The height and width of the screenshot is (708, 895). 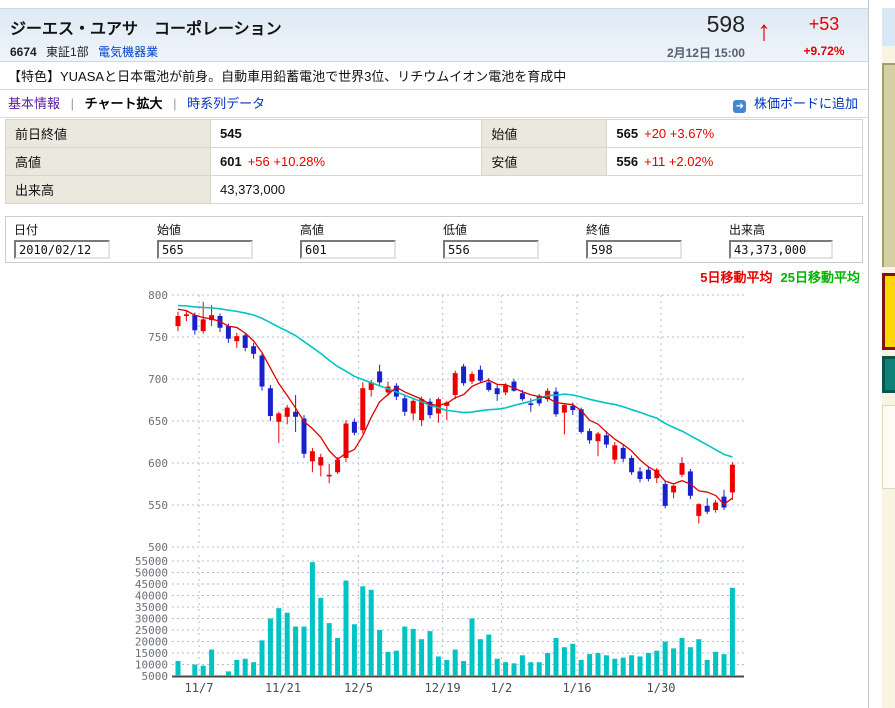 What do you see at coordinates (158, 505) in the screenshot?
I see `svg-text: 550` at bounding box center [158, 505].